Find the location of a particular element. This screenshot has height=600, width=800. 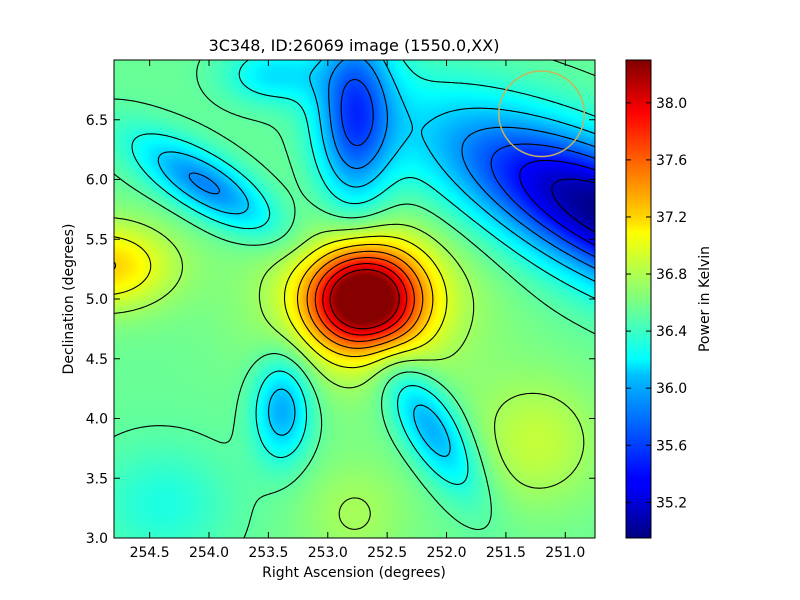

colorbar-tick-label: 38.0 is located at coordinates (671, 104).